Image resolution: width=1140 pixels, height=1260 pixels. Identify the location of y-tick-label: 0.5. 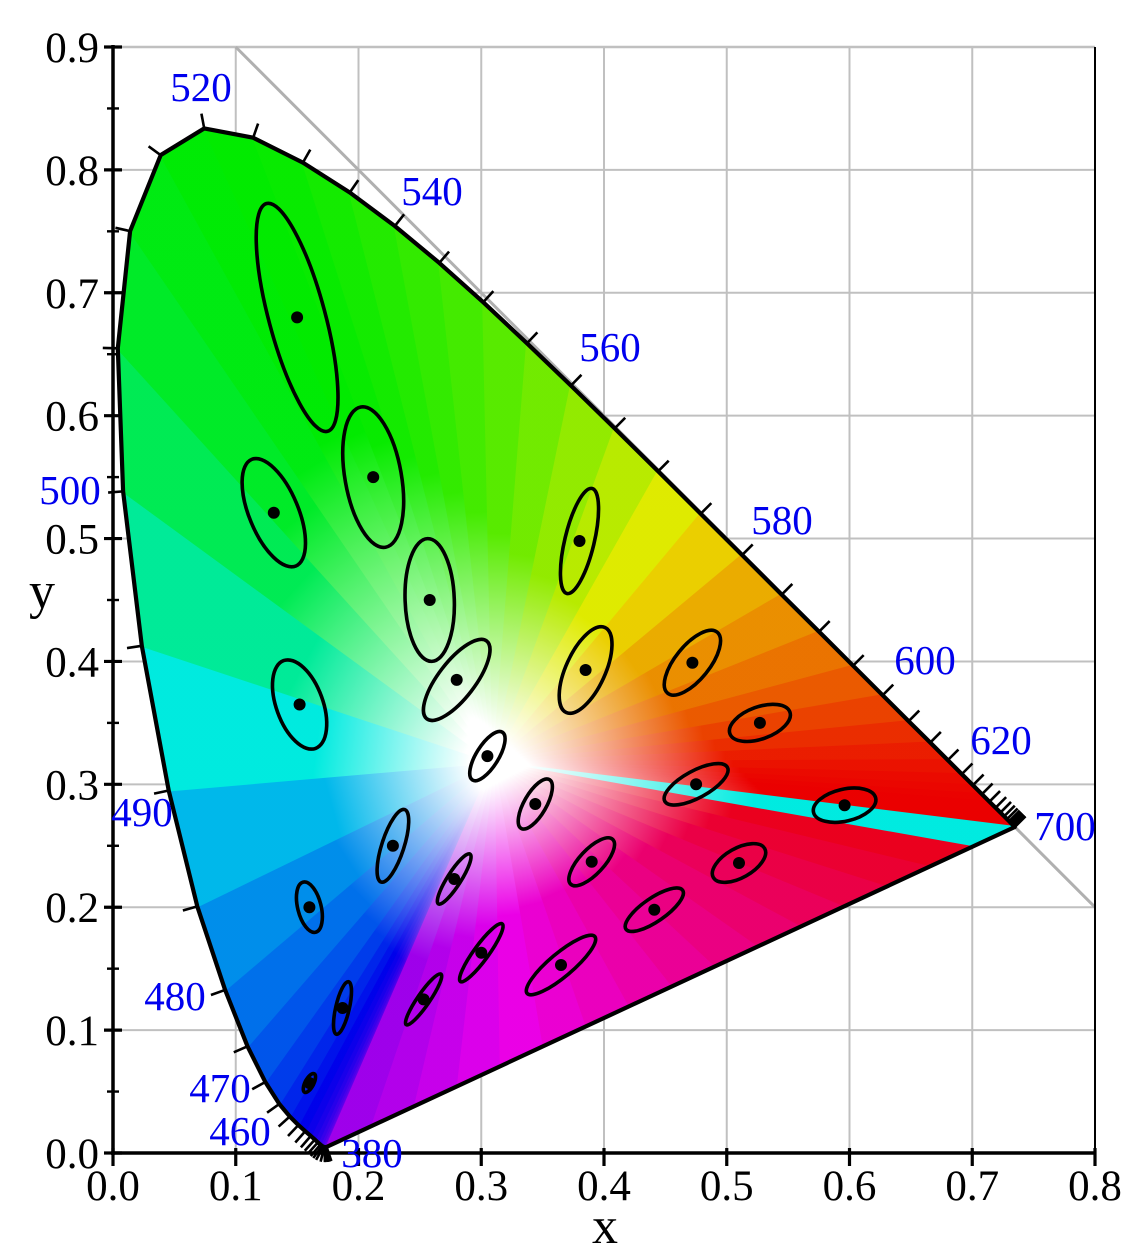
(72, 540).